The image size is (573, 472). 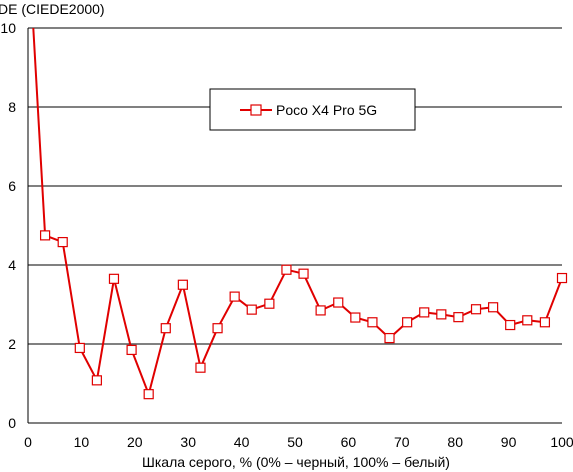 What do you see at coordinates (561, 442) in the screenshot?
I see `x-tick-label: 100` at bounding box center [561, 442].